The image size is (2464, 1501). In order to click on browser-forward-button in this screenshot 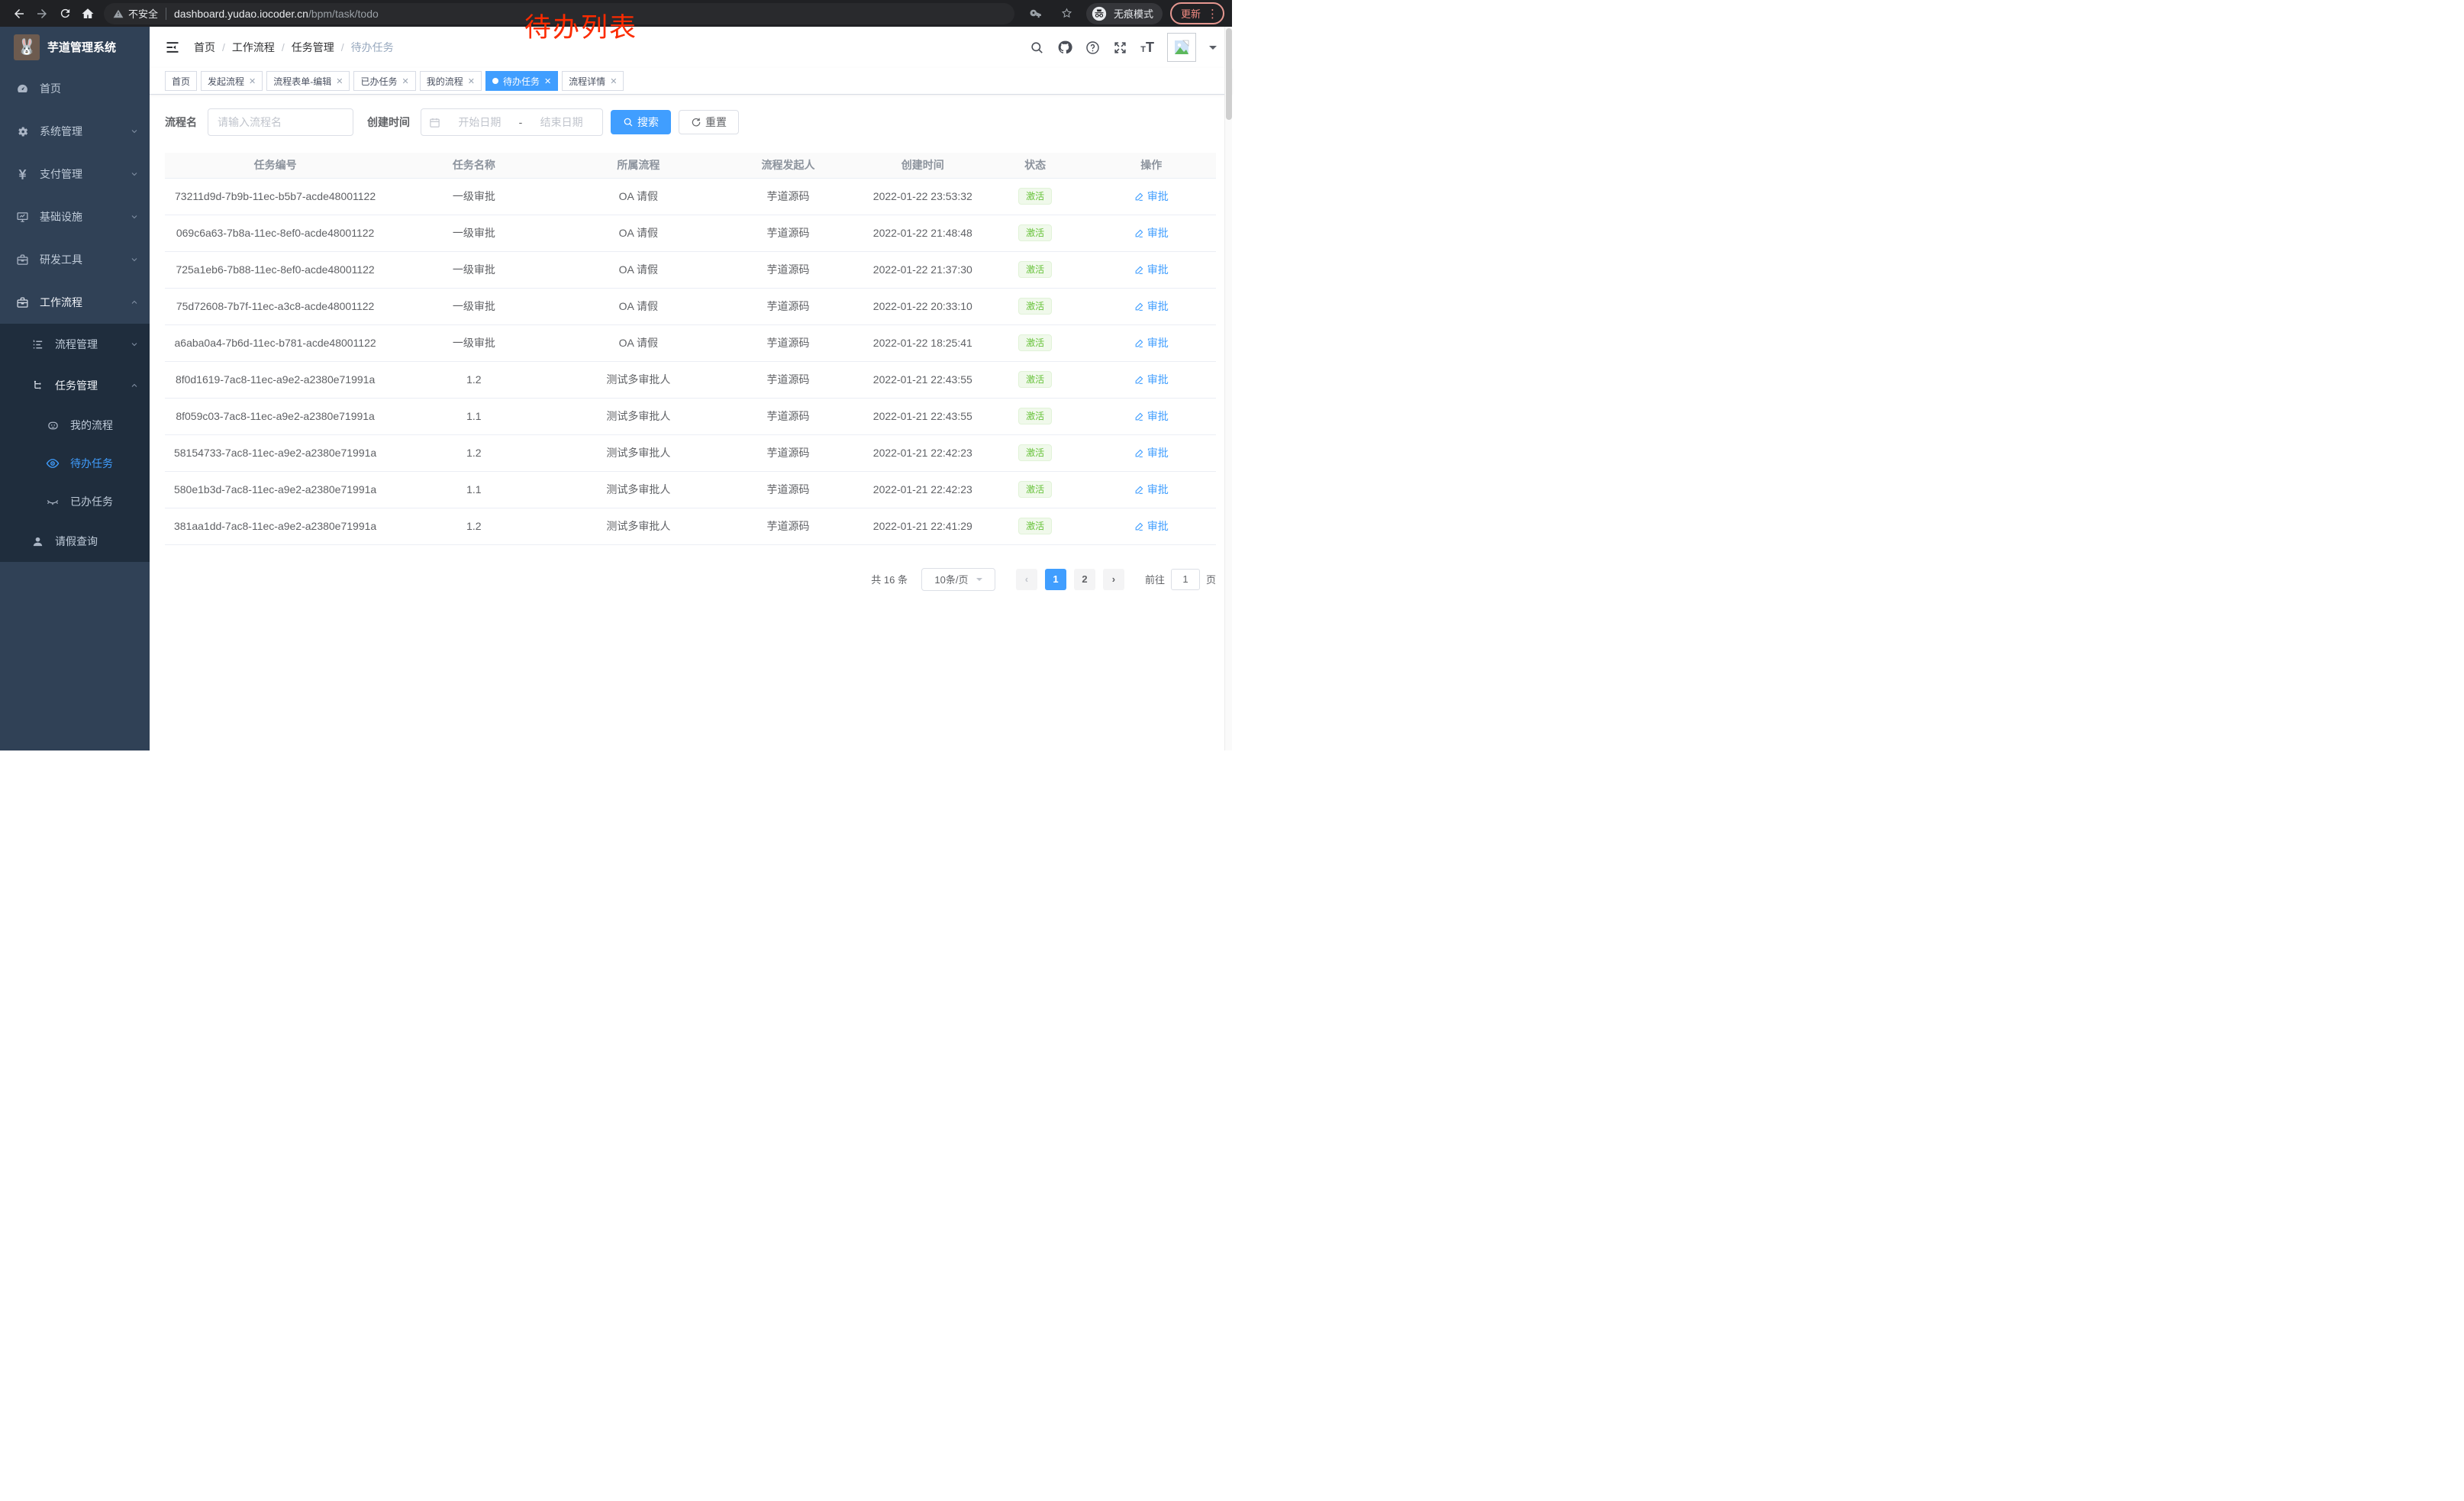, I will do `click(42, 14)`.